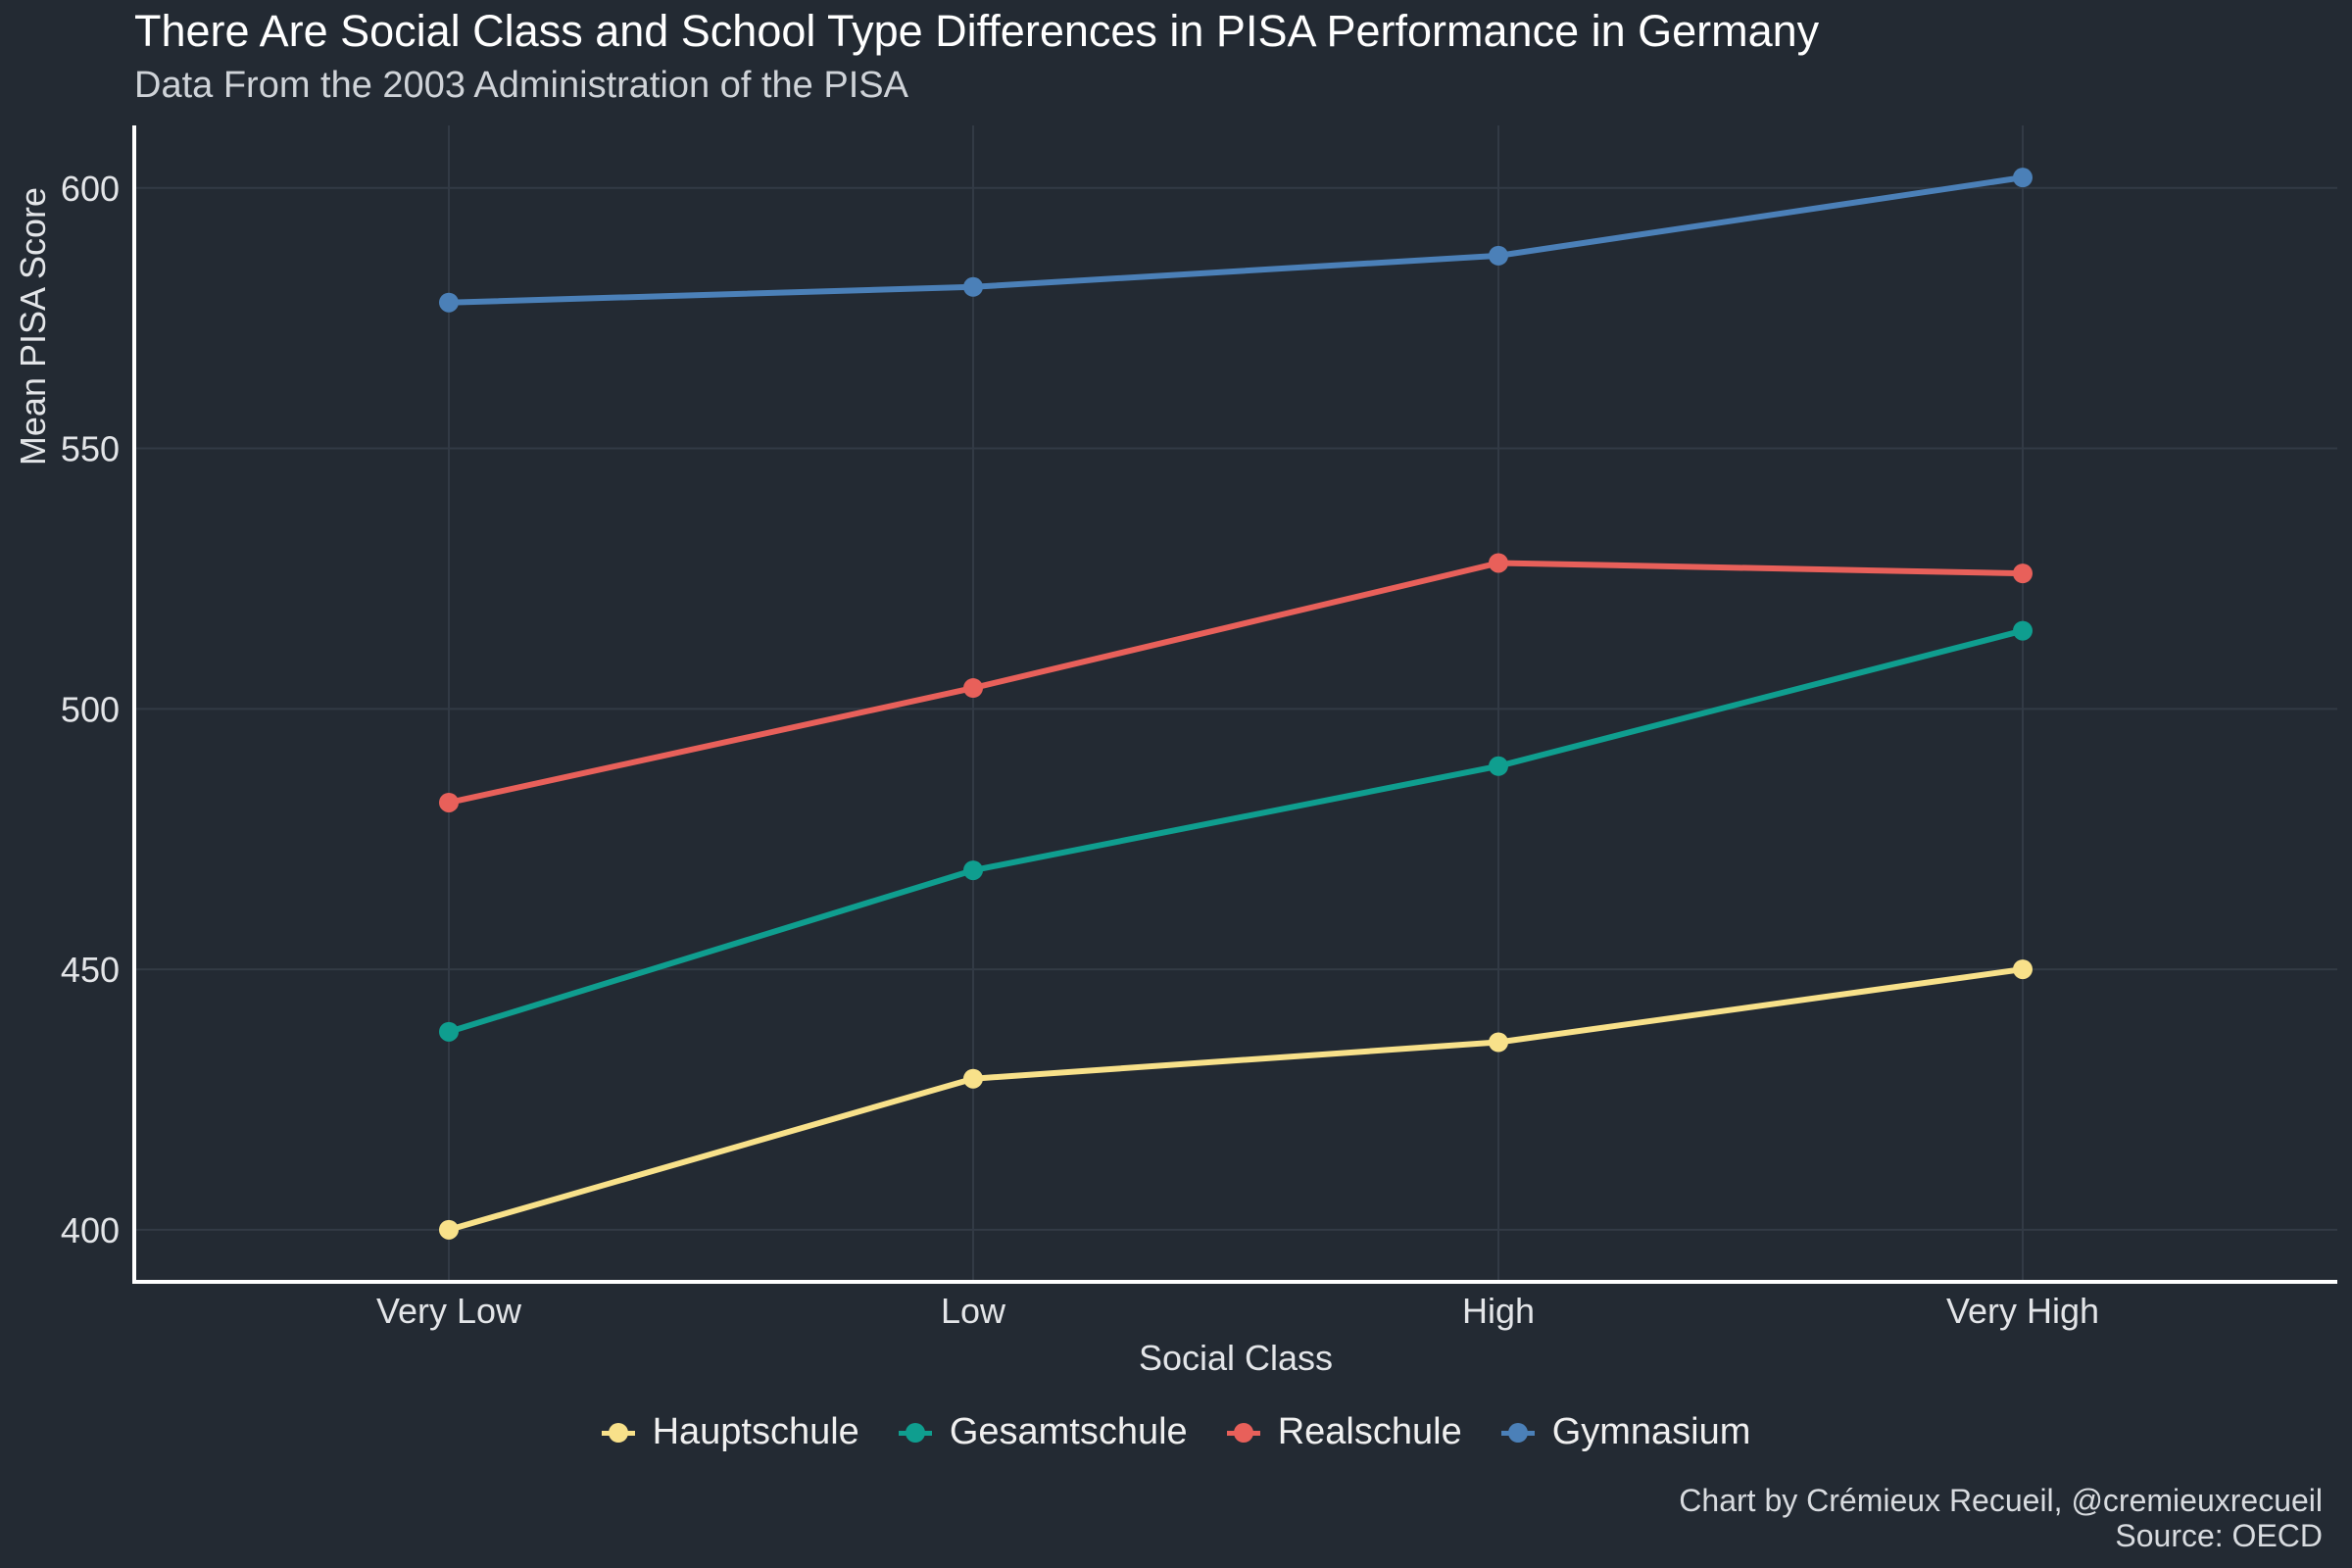 The width and height of the screenshot is (2352, 1568). I want to click on y-tick-label: 600, so click(90, 189).